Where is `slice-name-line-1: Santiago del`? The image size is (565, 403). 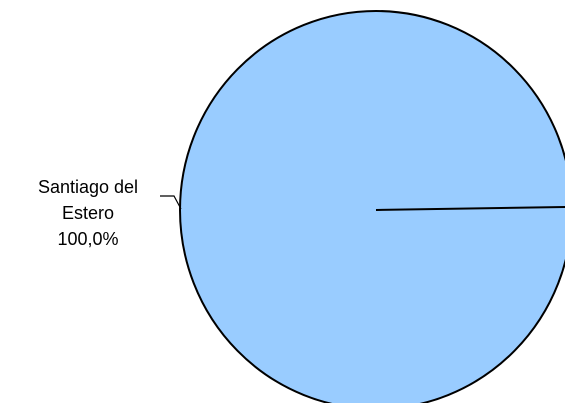 slice-name-line-1: Santiago del is located at coordinates (88, 187).